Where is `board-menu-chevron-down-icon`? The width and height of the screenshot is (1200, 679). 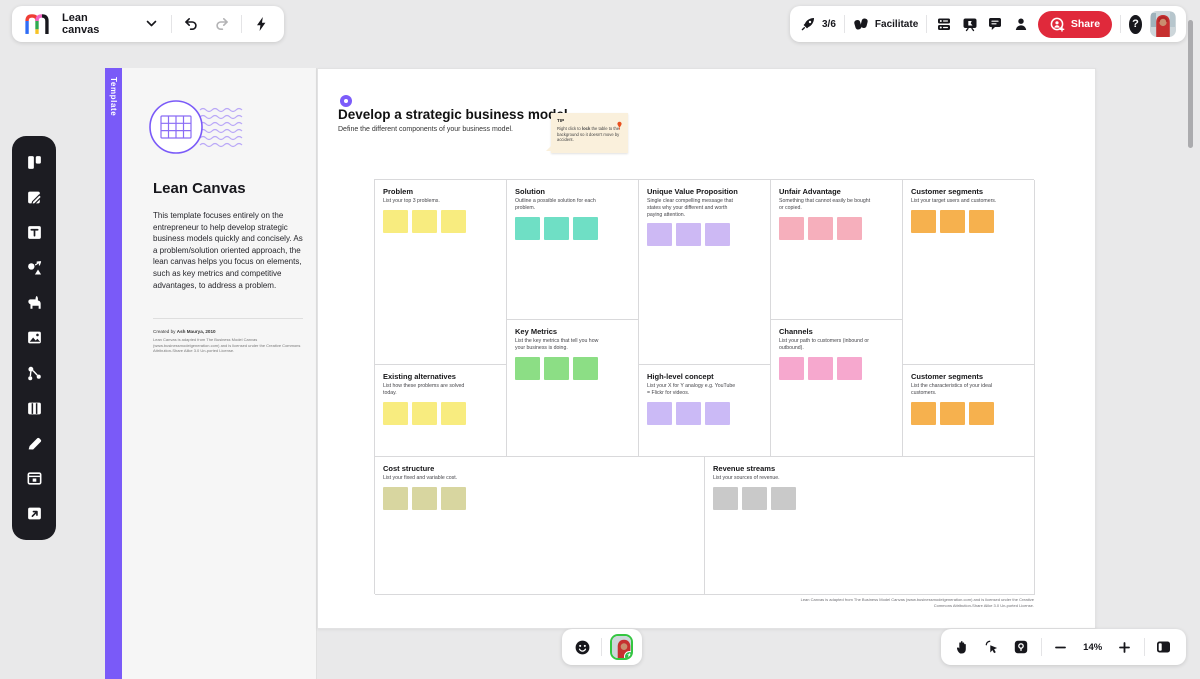 board-menu-chevron-down-icon is located at coordinates (152, 24).